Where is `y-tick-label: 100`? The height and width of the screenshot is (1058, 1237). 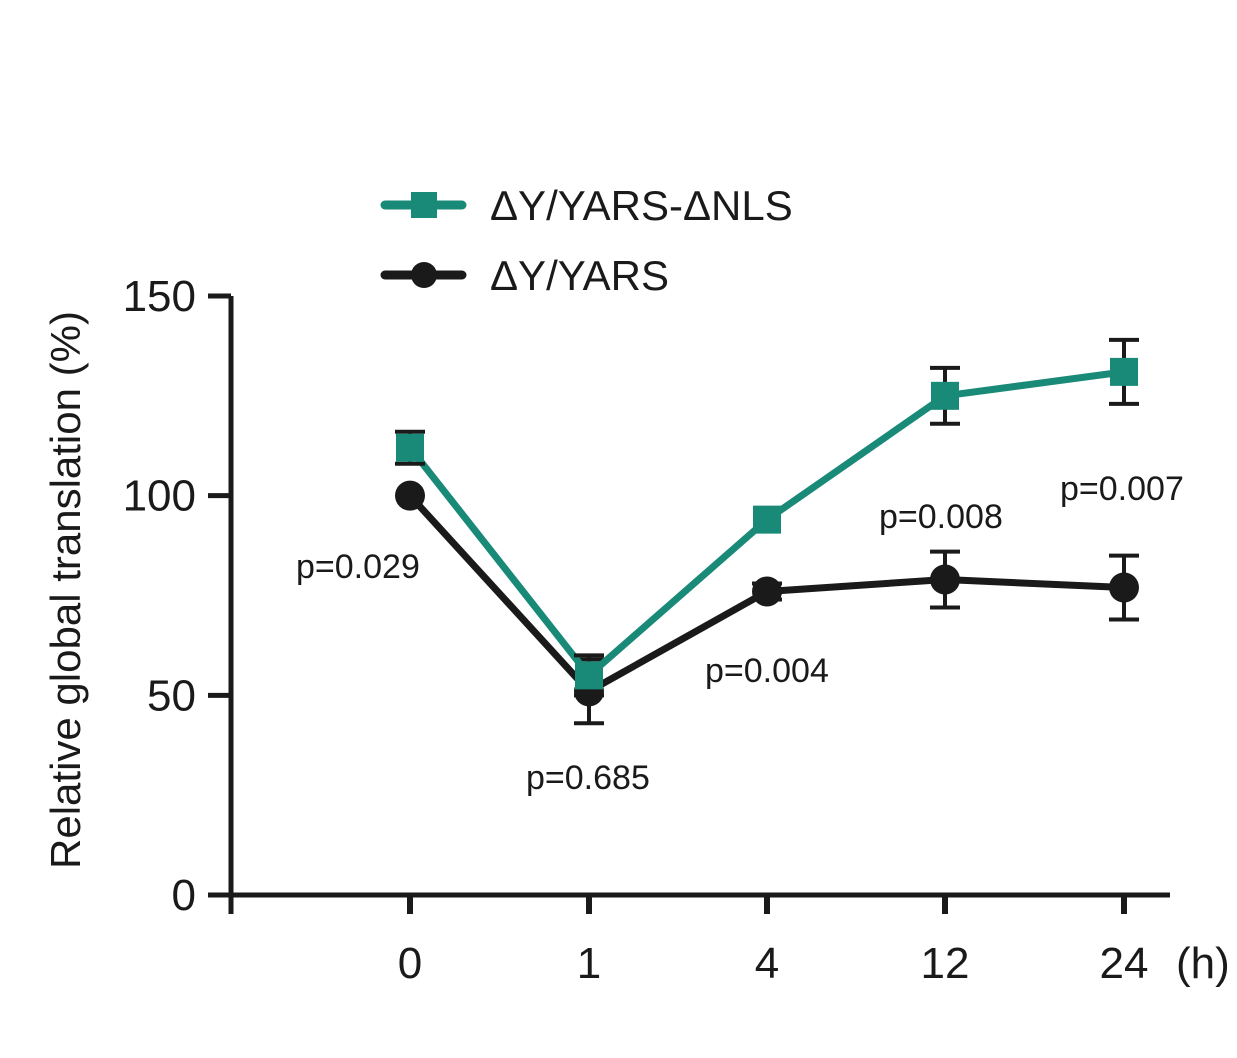 y-tick-label: 100 is located at coordinates (159, 496).